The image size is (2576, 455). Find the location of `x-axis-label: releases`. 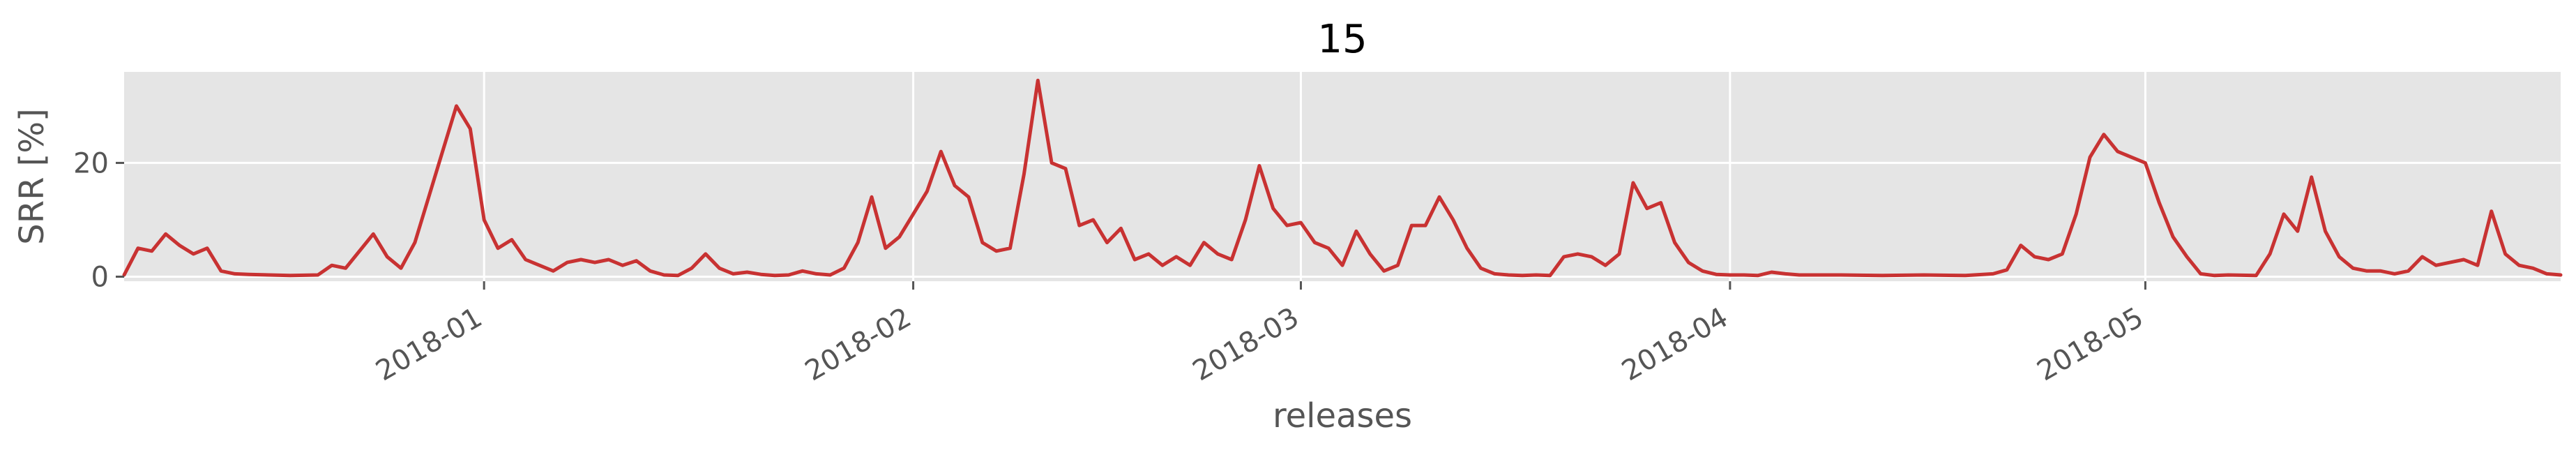

x-axis-label: releases is located at coordinates (1342, 415).